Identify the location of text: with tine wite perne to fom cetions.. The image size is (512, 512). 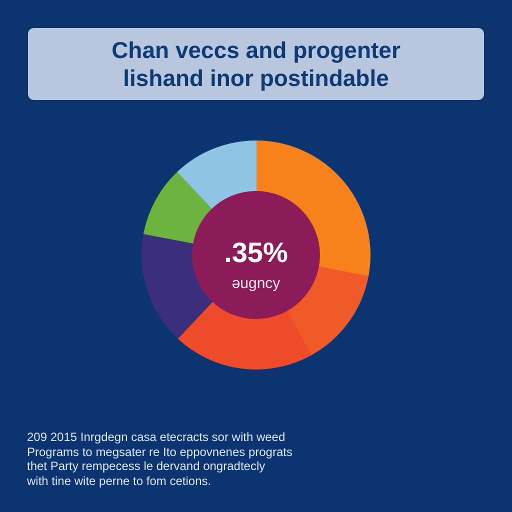
(119, 481).